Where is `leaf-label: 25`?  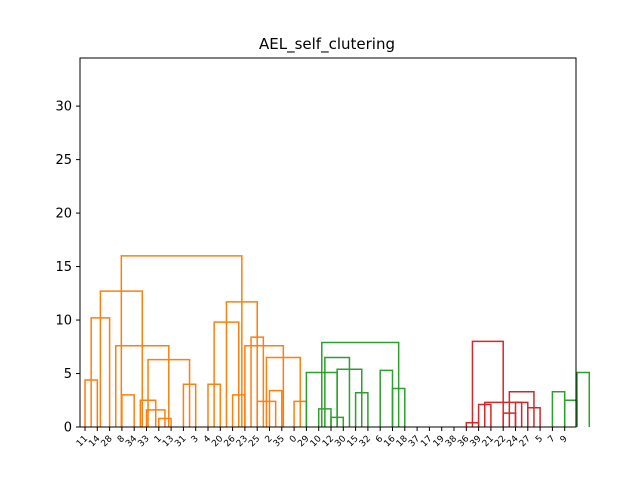 leaf-label: 25 is located at coordinates (254, 441).